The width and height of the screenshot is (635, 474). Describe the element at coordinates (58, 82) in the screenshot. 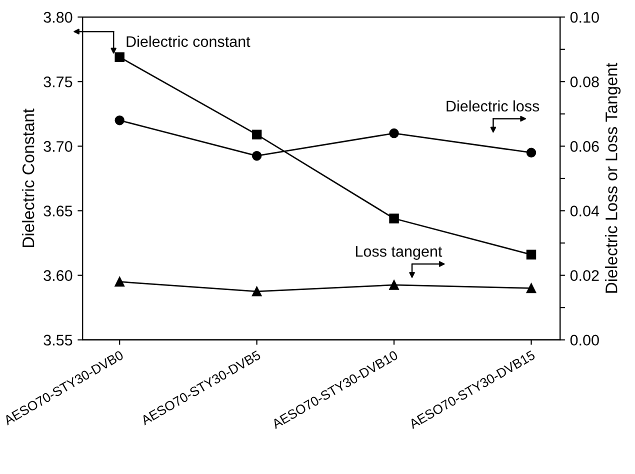

I see `y-tick-label: 3.75` at that location.